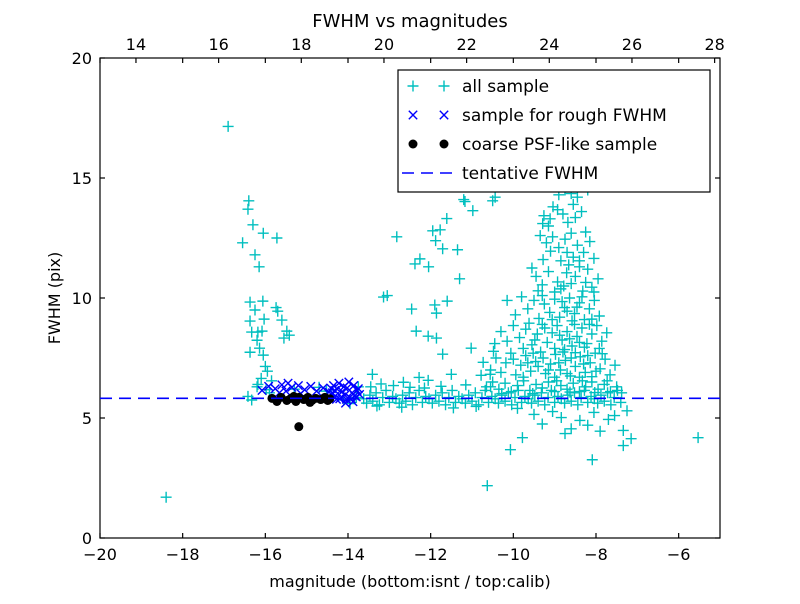 The image size is (800, 604). What do you see at coordinates (513, 554) in the screenshot?
I see `x-tick-label-bottom: −10` at bounding box center [513, 554].